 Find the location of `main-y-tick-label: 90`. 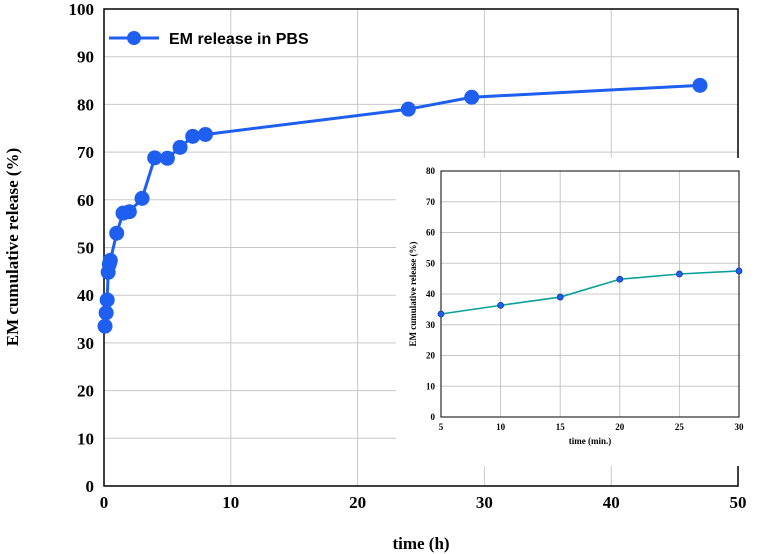

main-y-tick-label: 90 is located at coordinates (85, 57).